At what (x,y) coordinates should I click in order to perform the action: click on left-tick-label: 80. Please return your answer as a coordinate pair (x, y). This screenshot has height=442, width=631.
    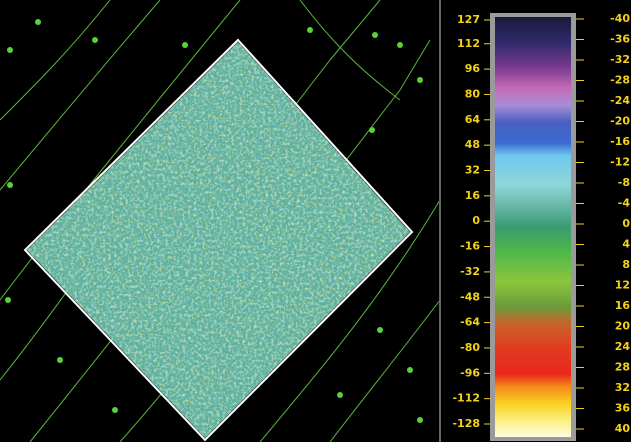
    Looking at the image, I should click on (473, 93).